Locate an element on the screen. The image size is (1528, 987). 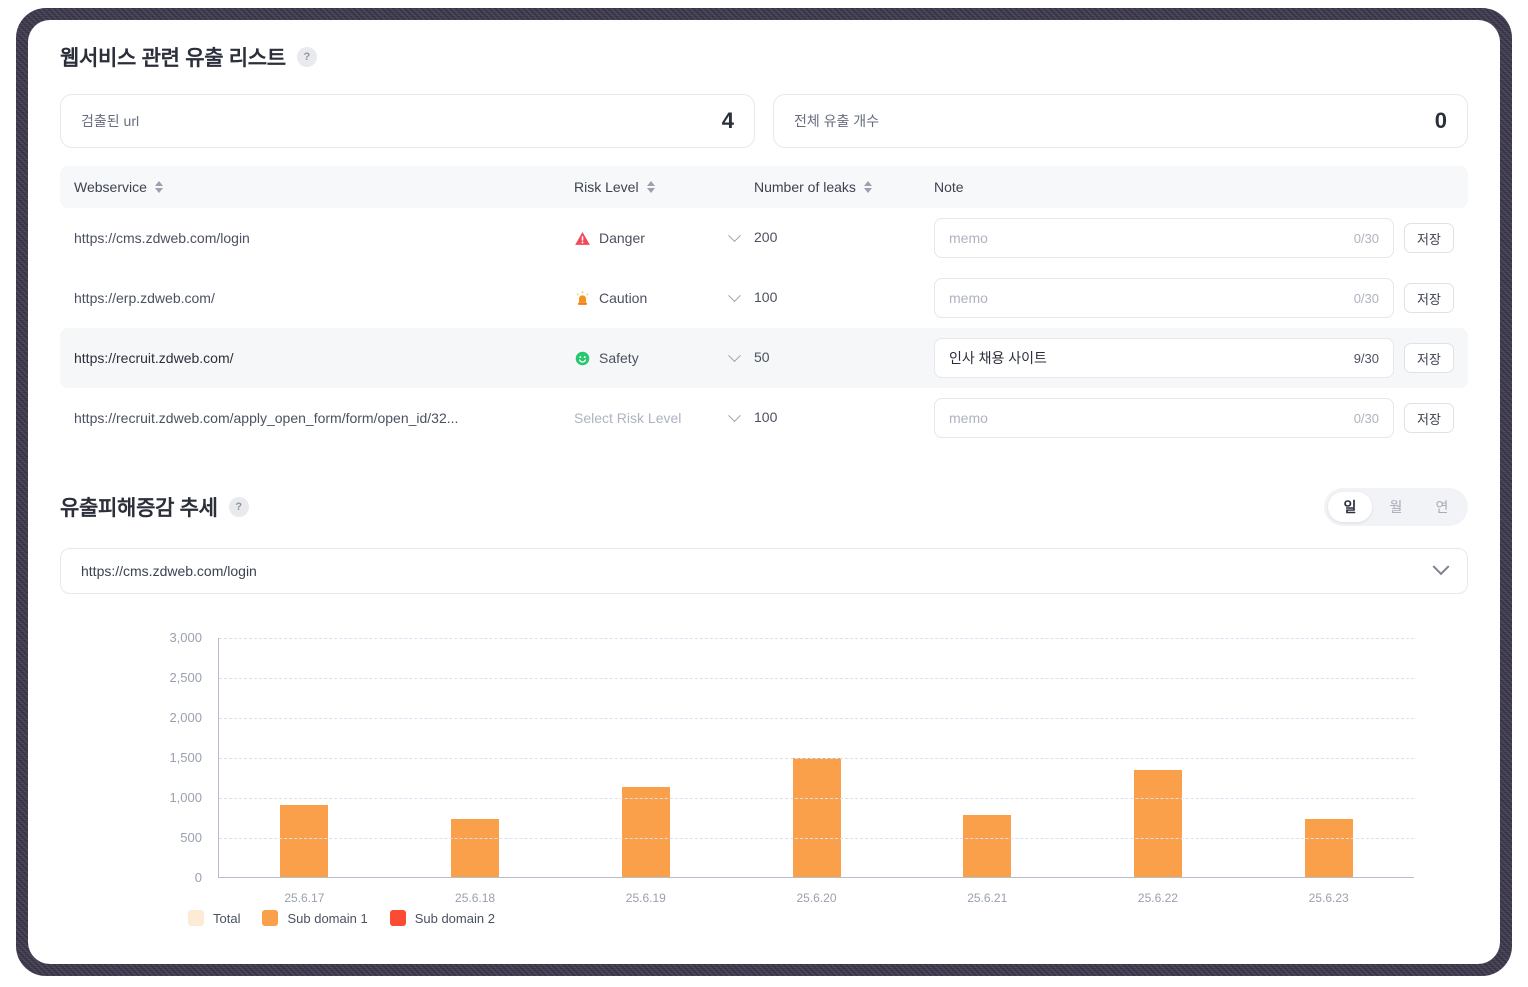
period-option-일: 일 is located at coordinates (1350, 507).